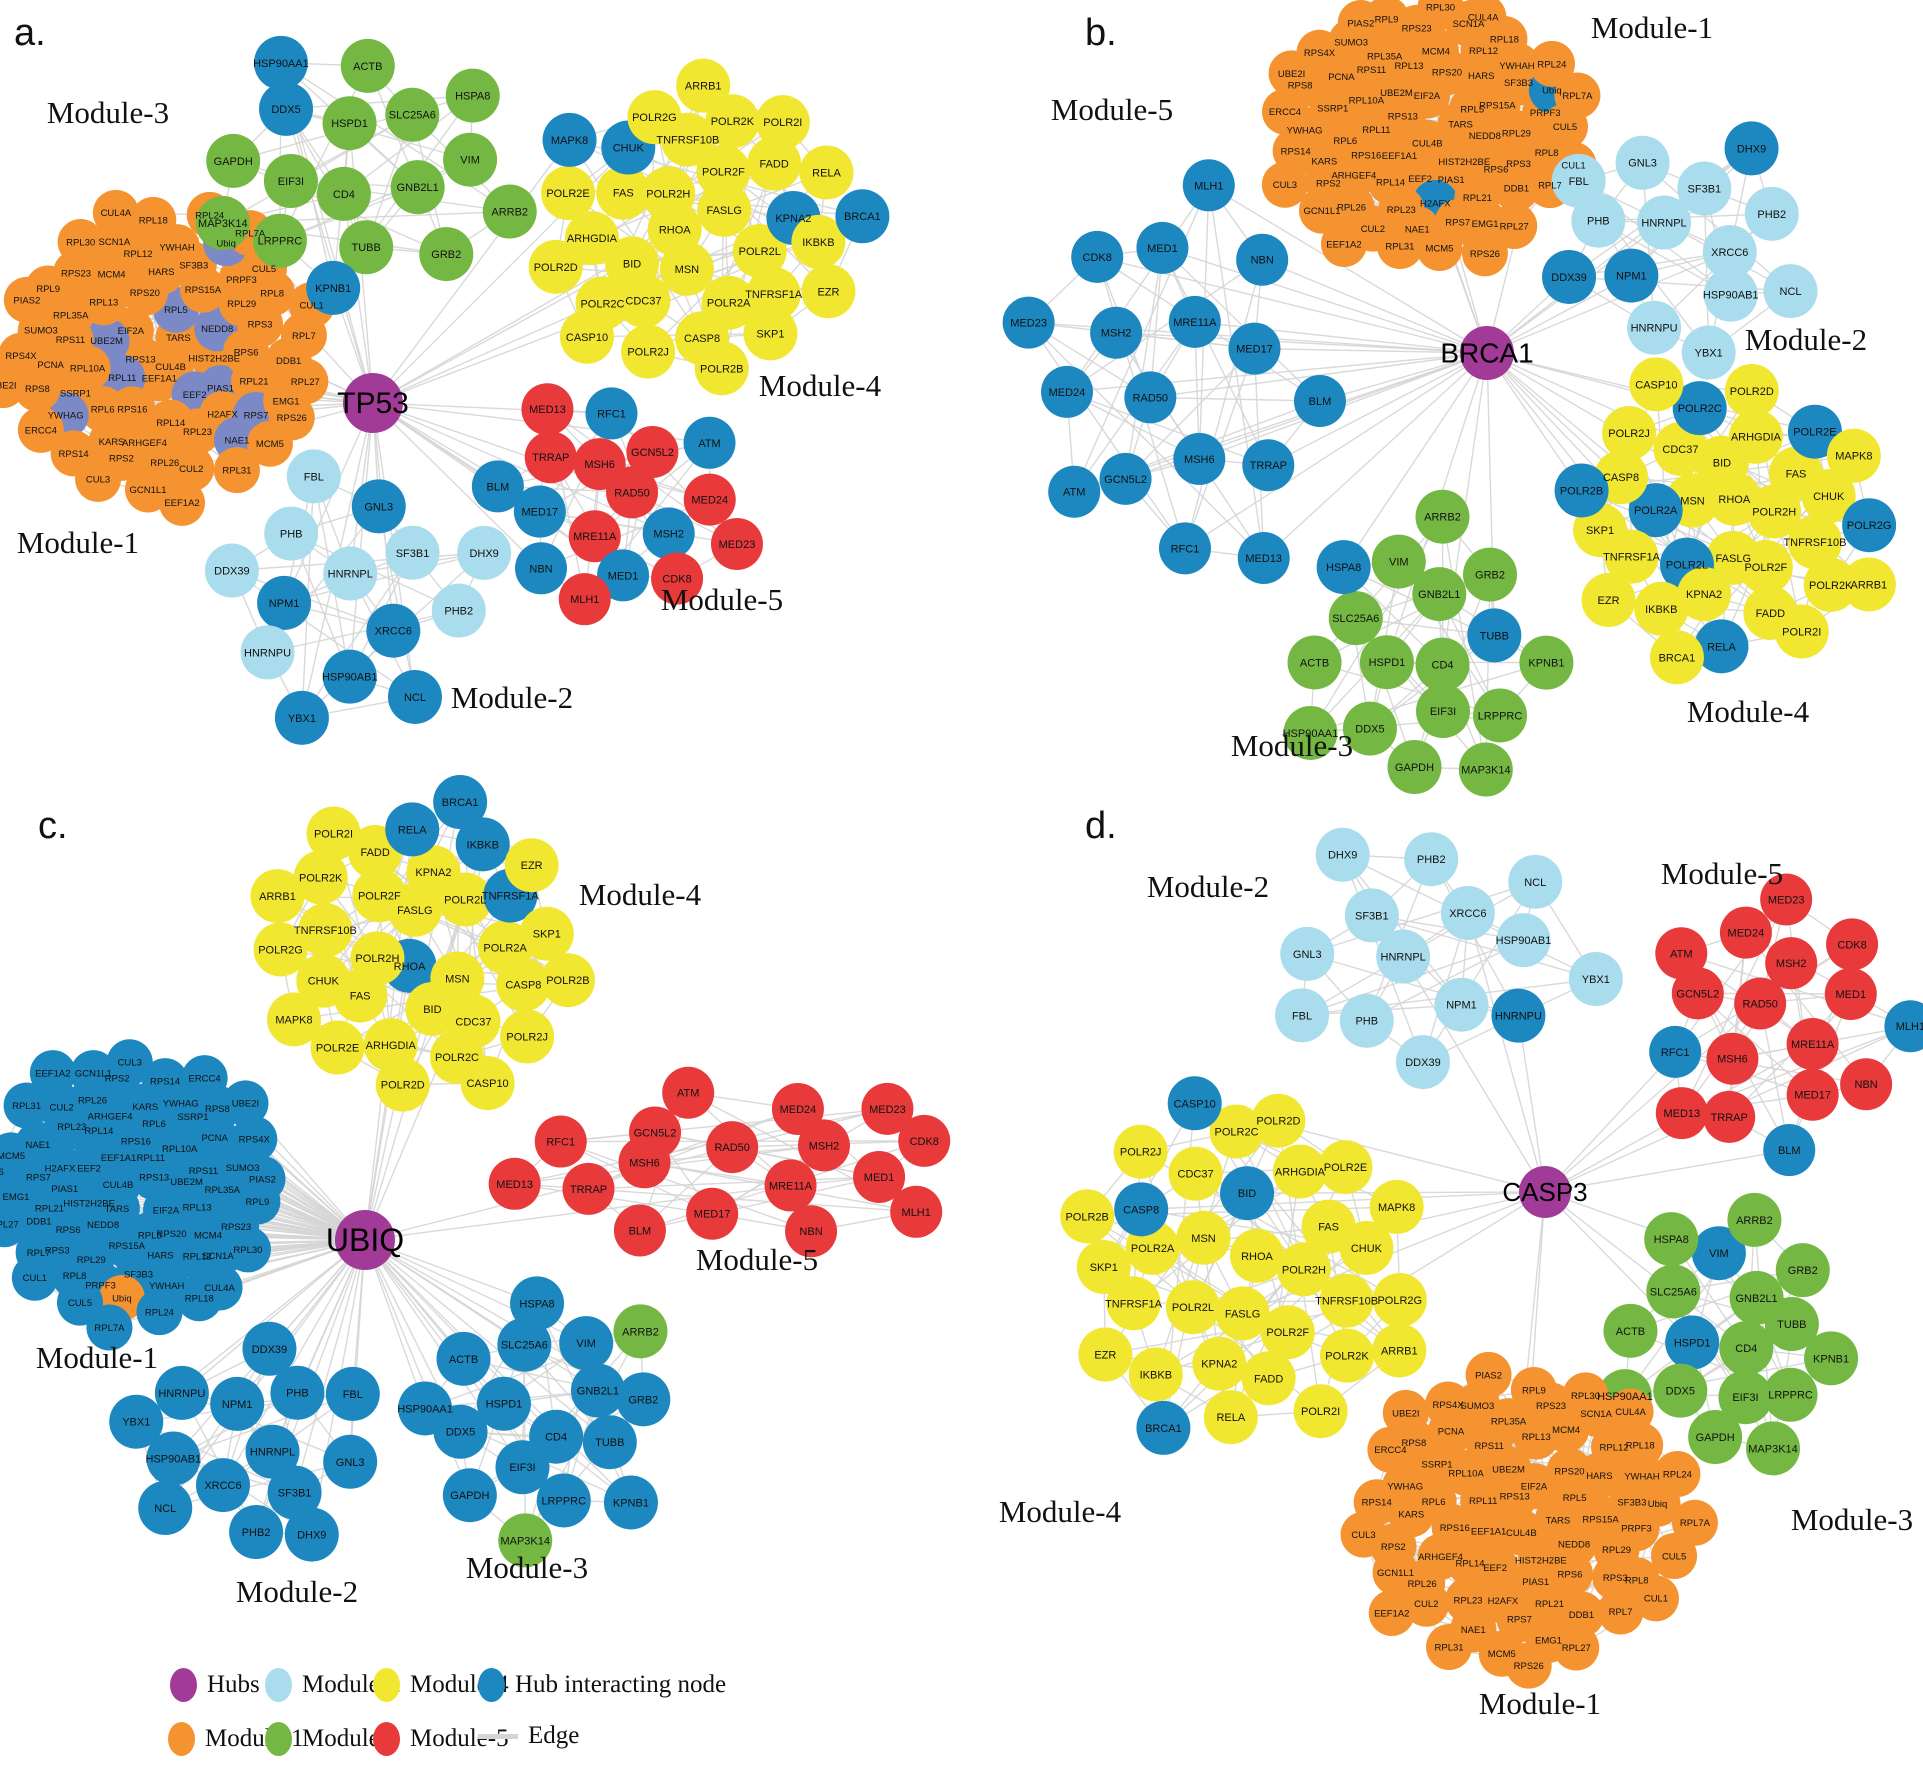  I want to click on node-KPNB1, so click(630, 1502).